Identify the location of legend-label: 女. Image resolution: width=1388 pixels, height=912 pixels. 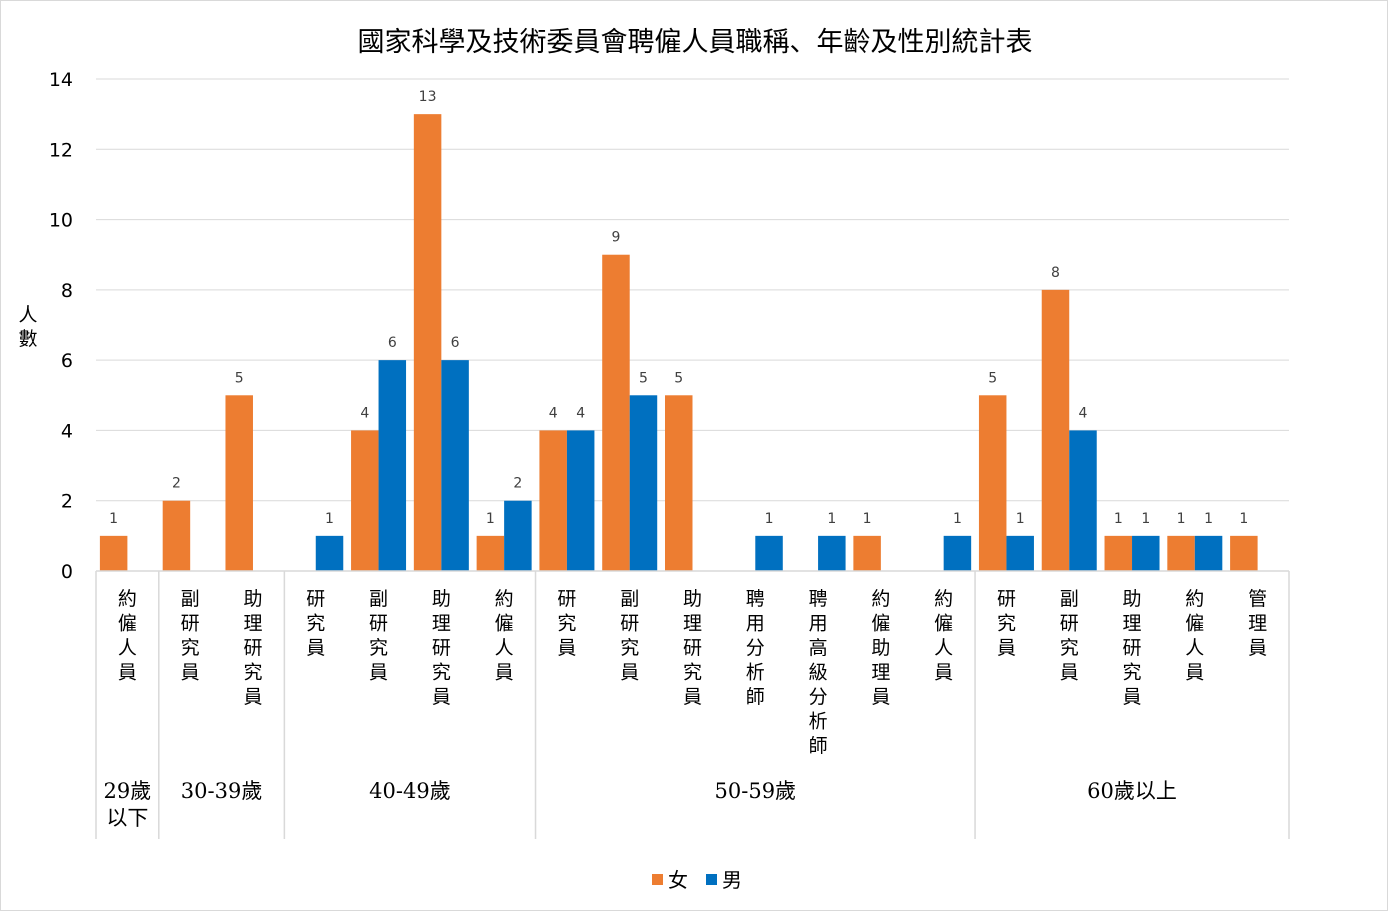
(678, 880).